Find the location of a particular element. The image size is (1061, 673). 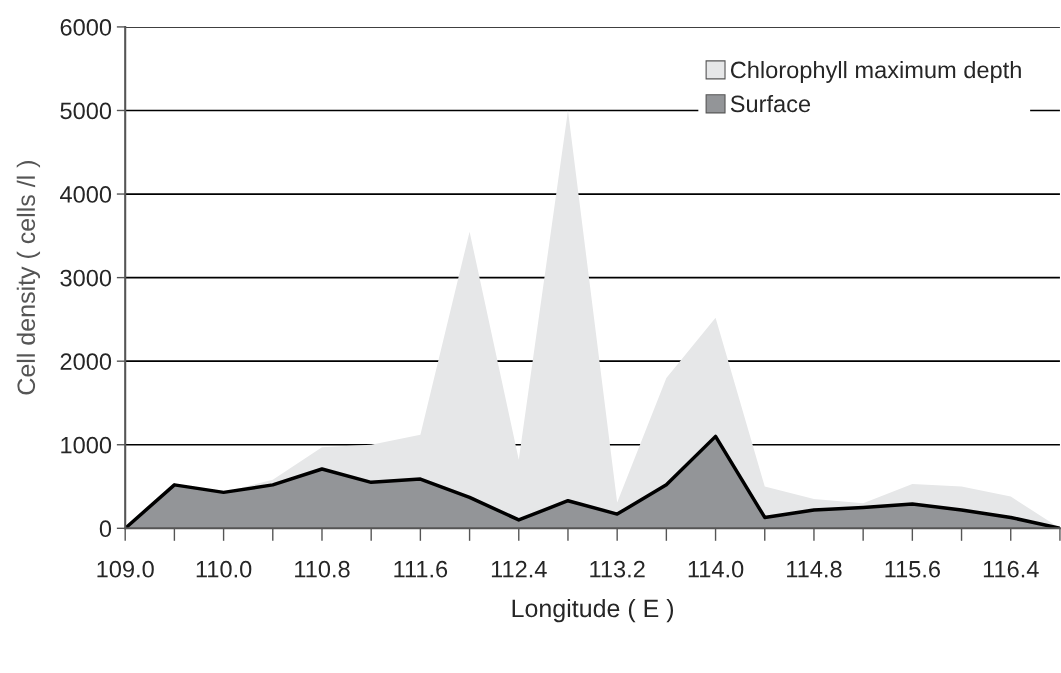

y-tick-label: 5000 is located at coordinates (86, 111).